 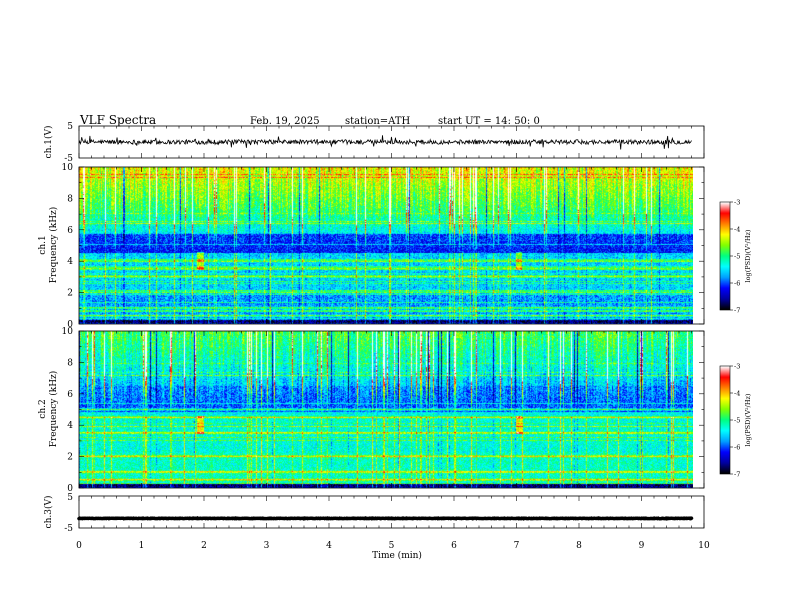 What do you see at coordinates (142, 546) in the screenshot?
I see `x-tick-label: 1` at bounding box center [142, 546].